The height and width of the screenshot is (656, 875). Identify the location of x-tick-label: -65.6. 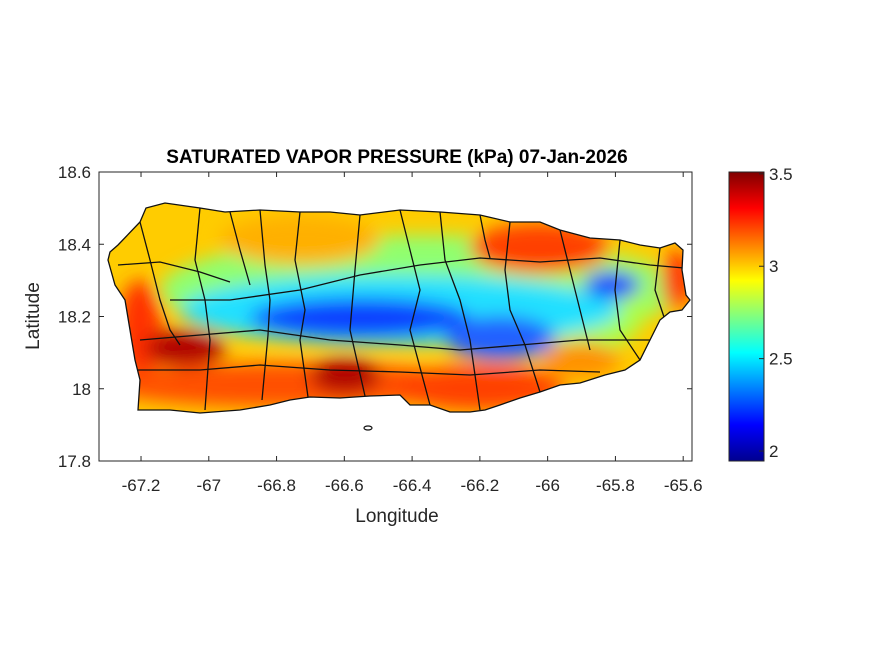
(683, 485).